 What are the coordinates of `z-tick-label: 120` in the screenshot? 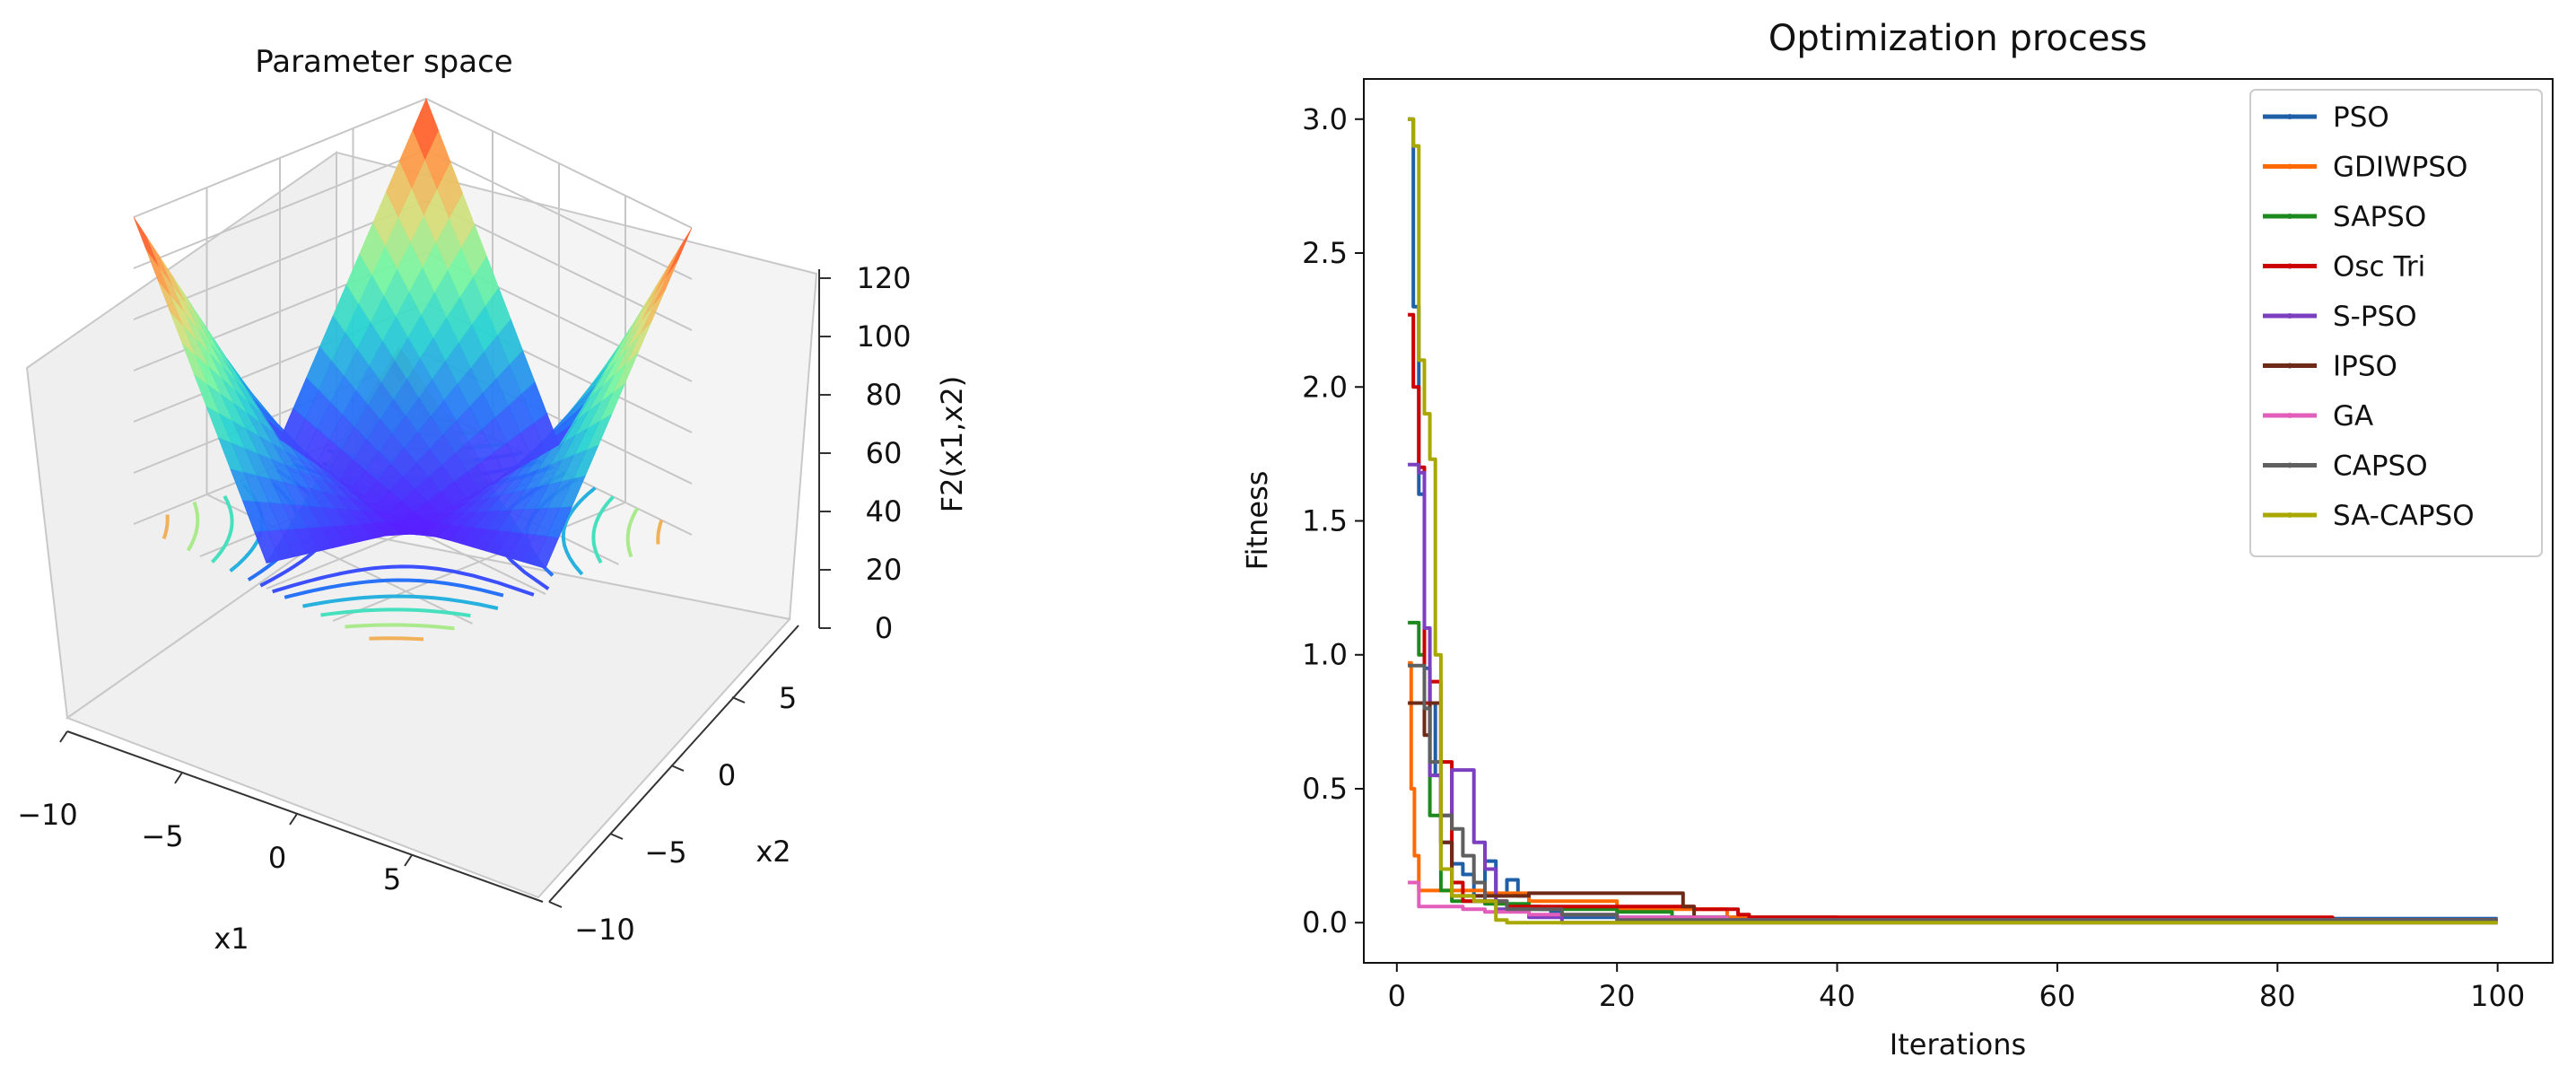 It's located at (884, 278).